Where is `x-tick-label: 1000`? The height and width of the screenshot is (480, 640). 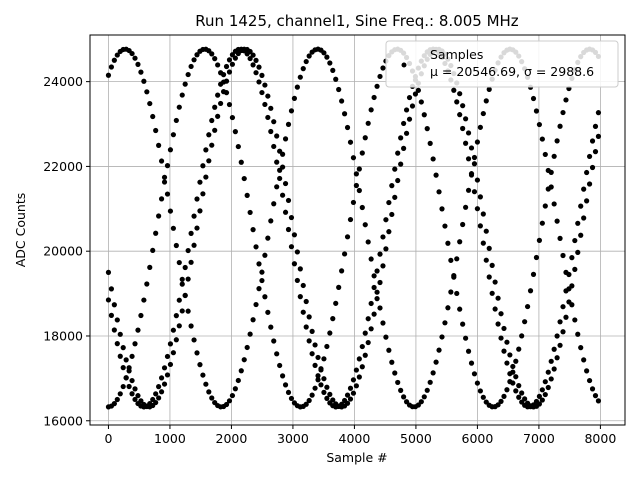 x-tick-label: 1000 is located at coordinates (170, 438).